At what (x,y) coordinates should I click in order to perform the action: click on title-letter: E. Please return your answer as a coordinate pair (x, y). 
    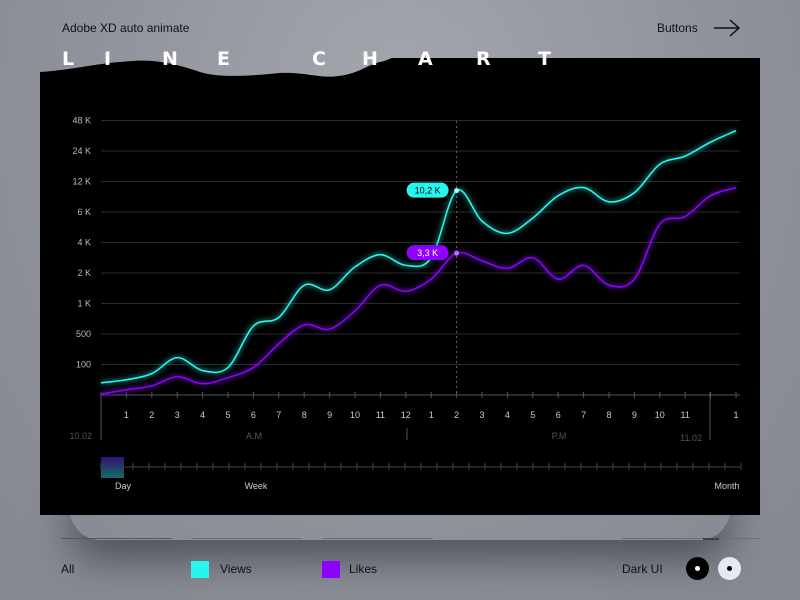
    Looking at the image, I should click on (223, 59).